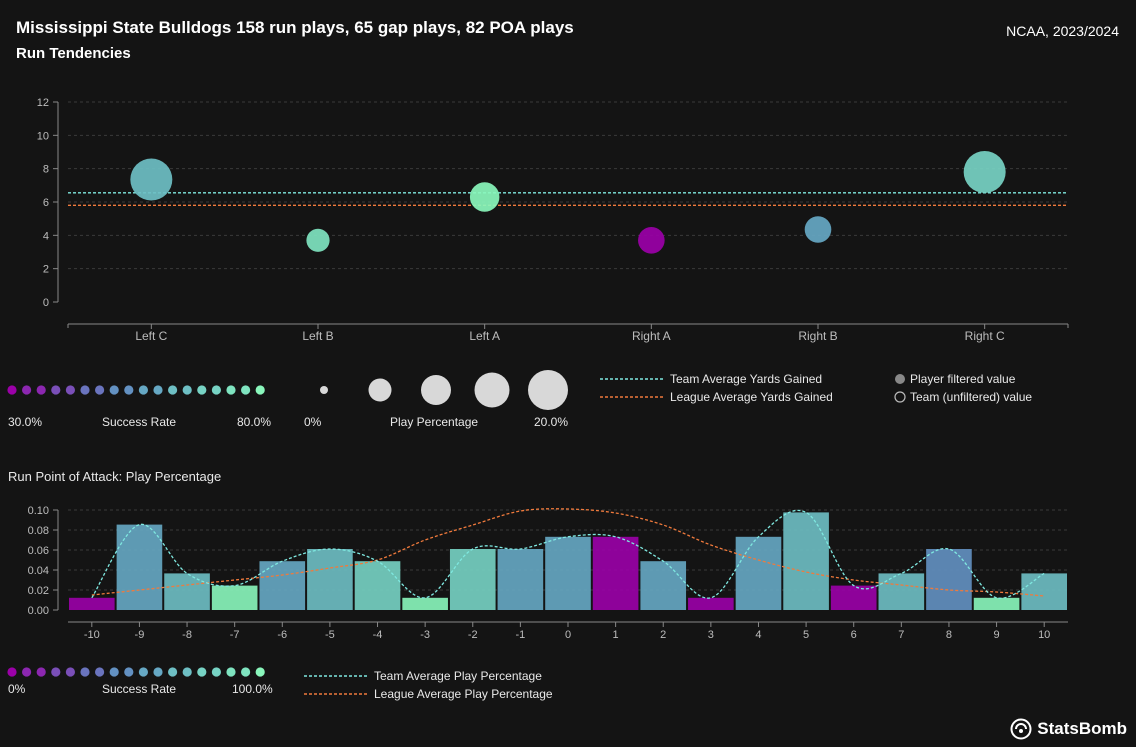 The width and height of the screenshot is (1136, 747). What do you see at coordinates (1082, 728) in the screenshot?
I see `logo-text: StatsBomb` at bounding box center [1082, 728].